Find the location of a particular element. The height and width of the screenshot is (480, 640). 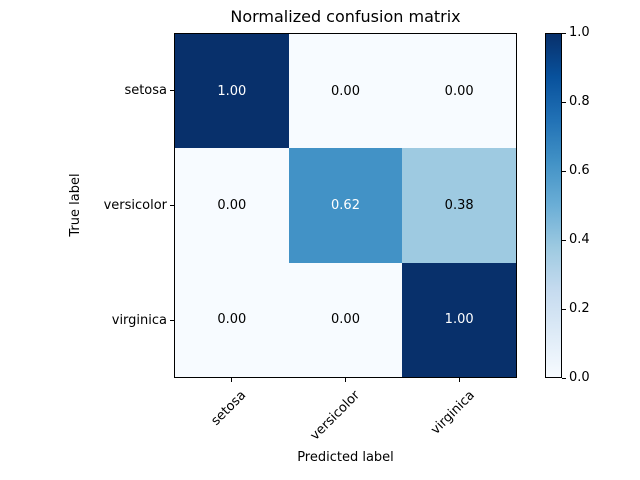

colorbar is located at coordinates (553, 205).